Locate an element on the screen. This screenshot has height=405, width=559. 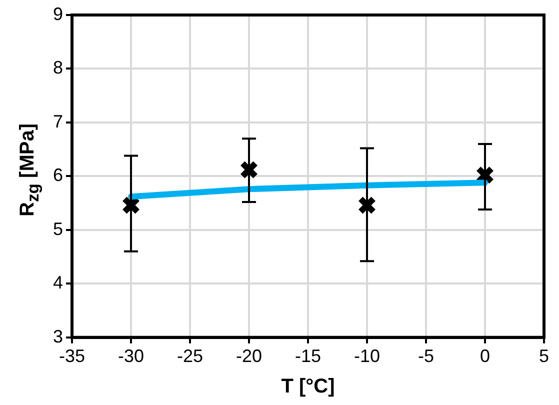
y-tick-label: 7 is located at coordinates (58, 121).